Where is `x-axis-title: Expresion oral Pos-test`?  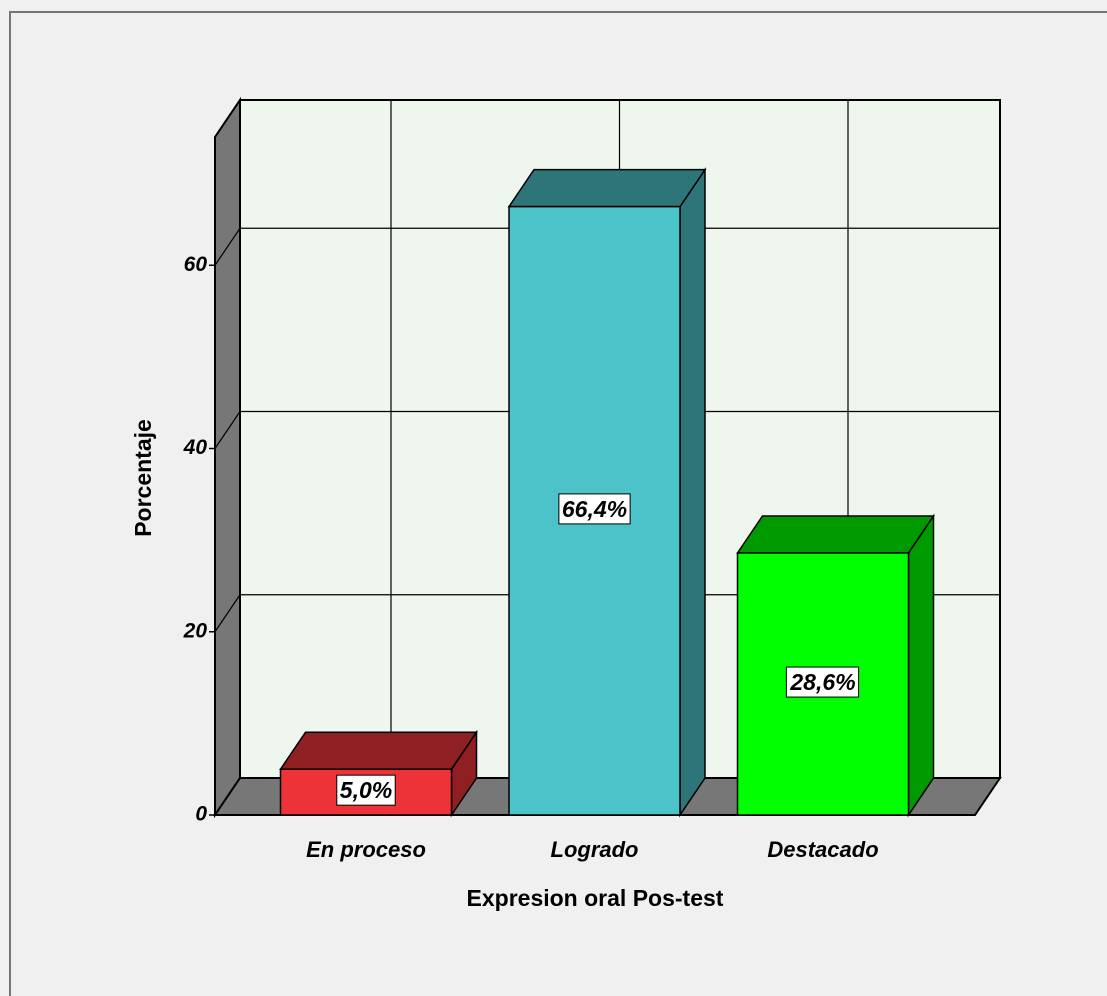 x-axis-title: Expresion oral Pos-test is located at coordinates (595, 898).